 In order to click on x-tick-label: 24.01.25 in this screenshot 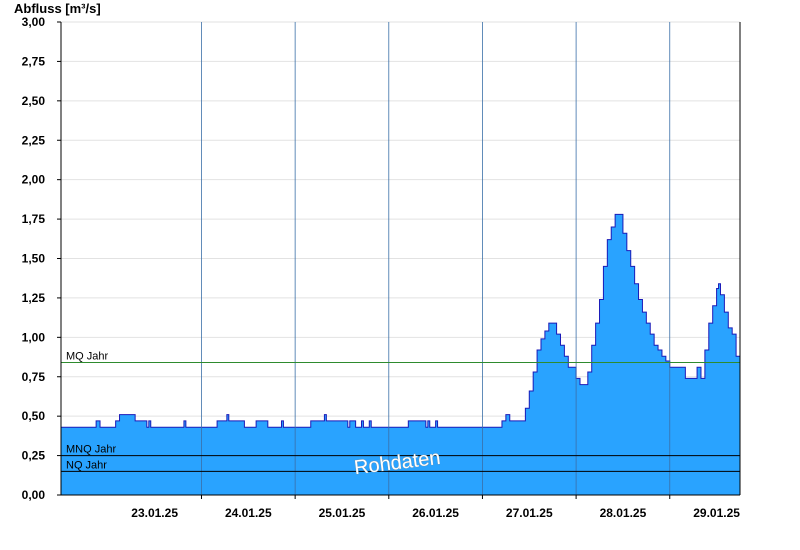, I will do `click(248, 513)`.